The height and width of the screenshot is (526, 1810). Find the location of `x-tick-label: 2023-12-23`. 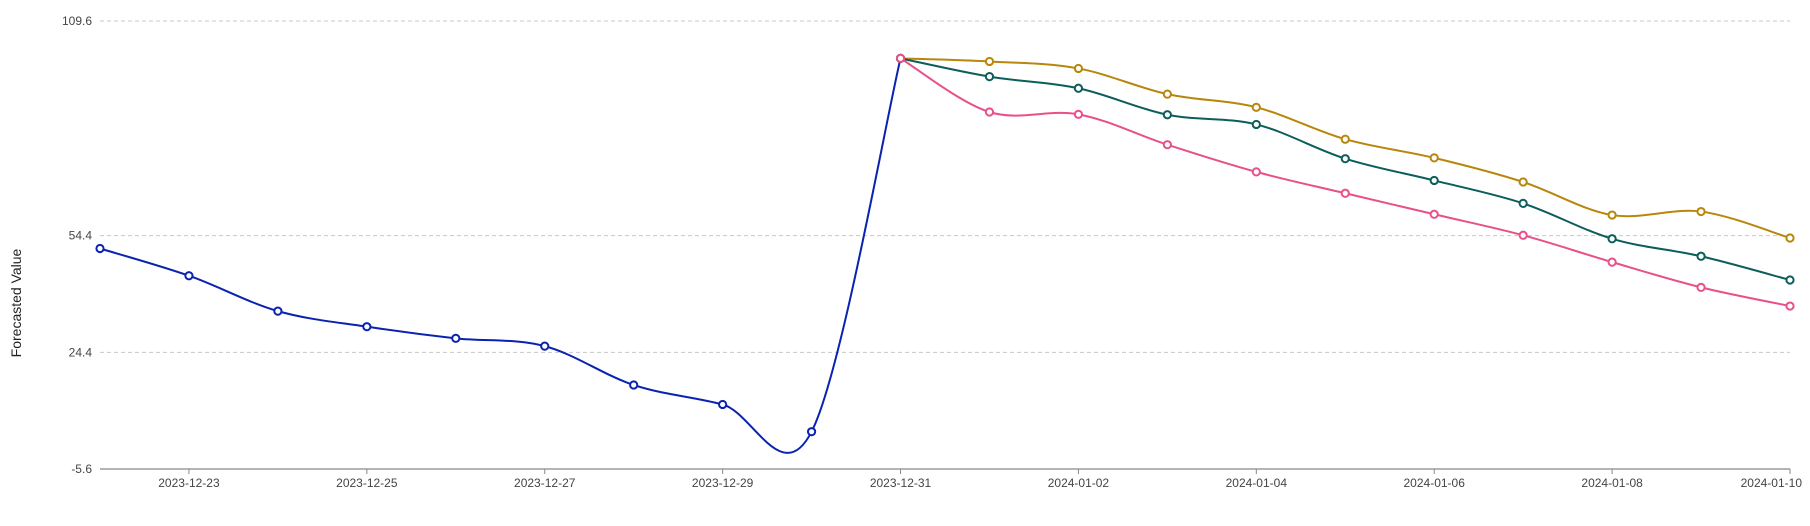

x-tick-label: 2023-12-23 is located at coordinates (189, 483).